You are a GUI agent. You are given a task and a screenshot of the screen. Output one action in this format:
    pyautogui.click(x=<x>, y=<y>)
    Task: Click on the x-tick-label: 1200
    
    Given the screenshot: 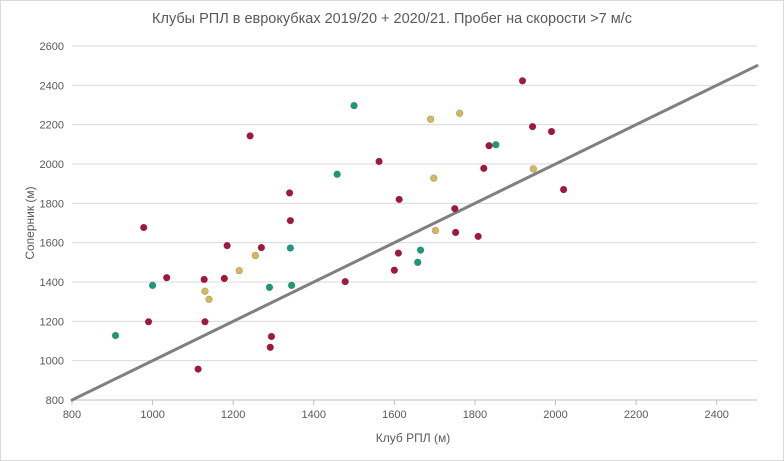 What is the action you would take?
    pyautogui.click(x=233, y=415)
    